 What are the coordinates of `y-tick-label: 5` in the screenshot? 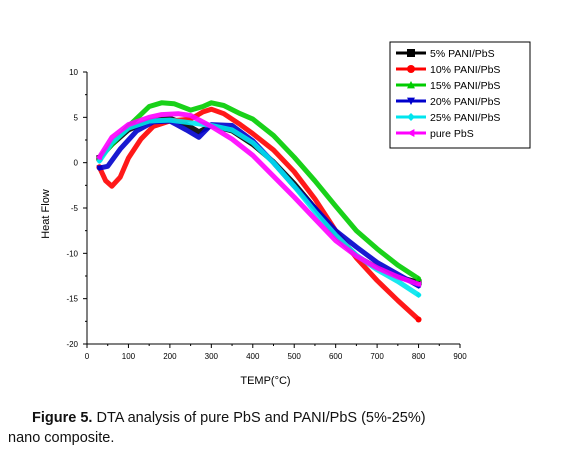 It's located at (76, 117).